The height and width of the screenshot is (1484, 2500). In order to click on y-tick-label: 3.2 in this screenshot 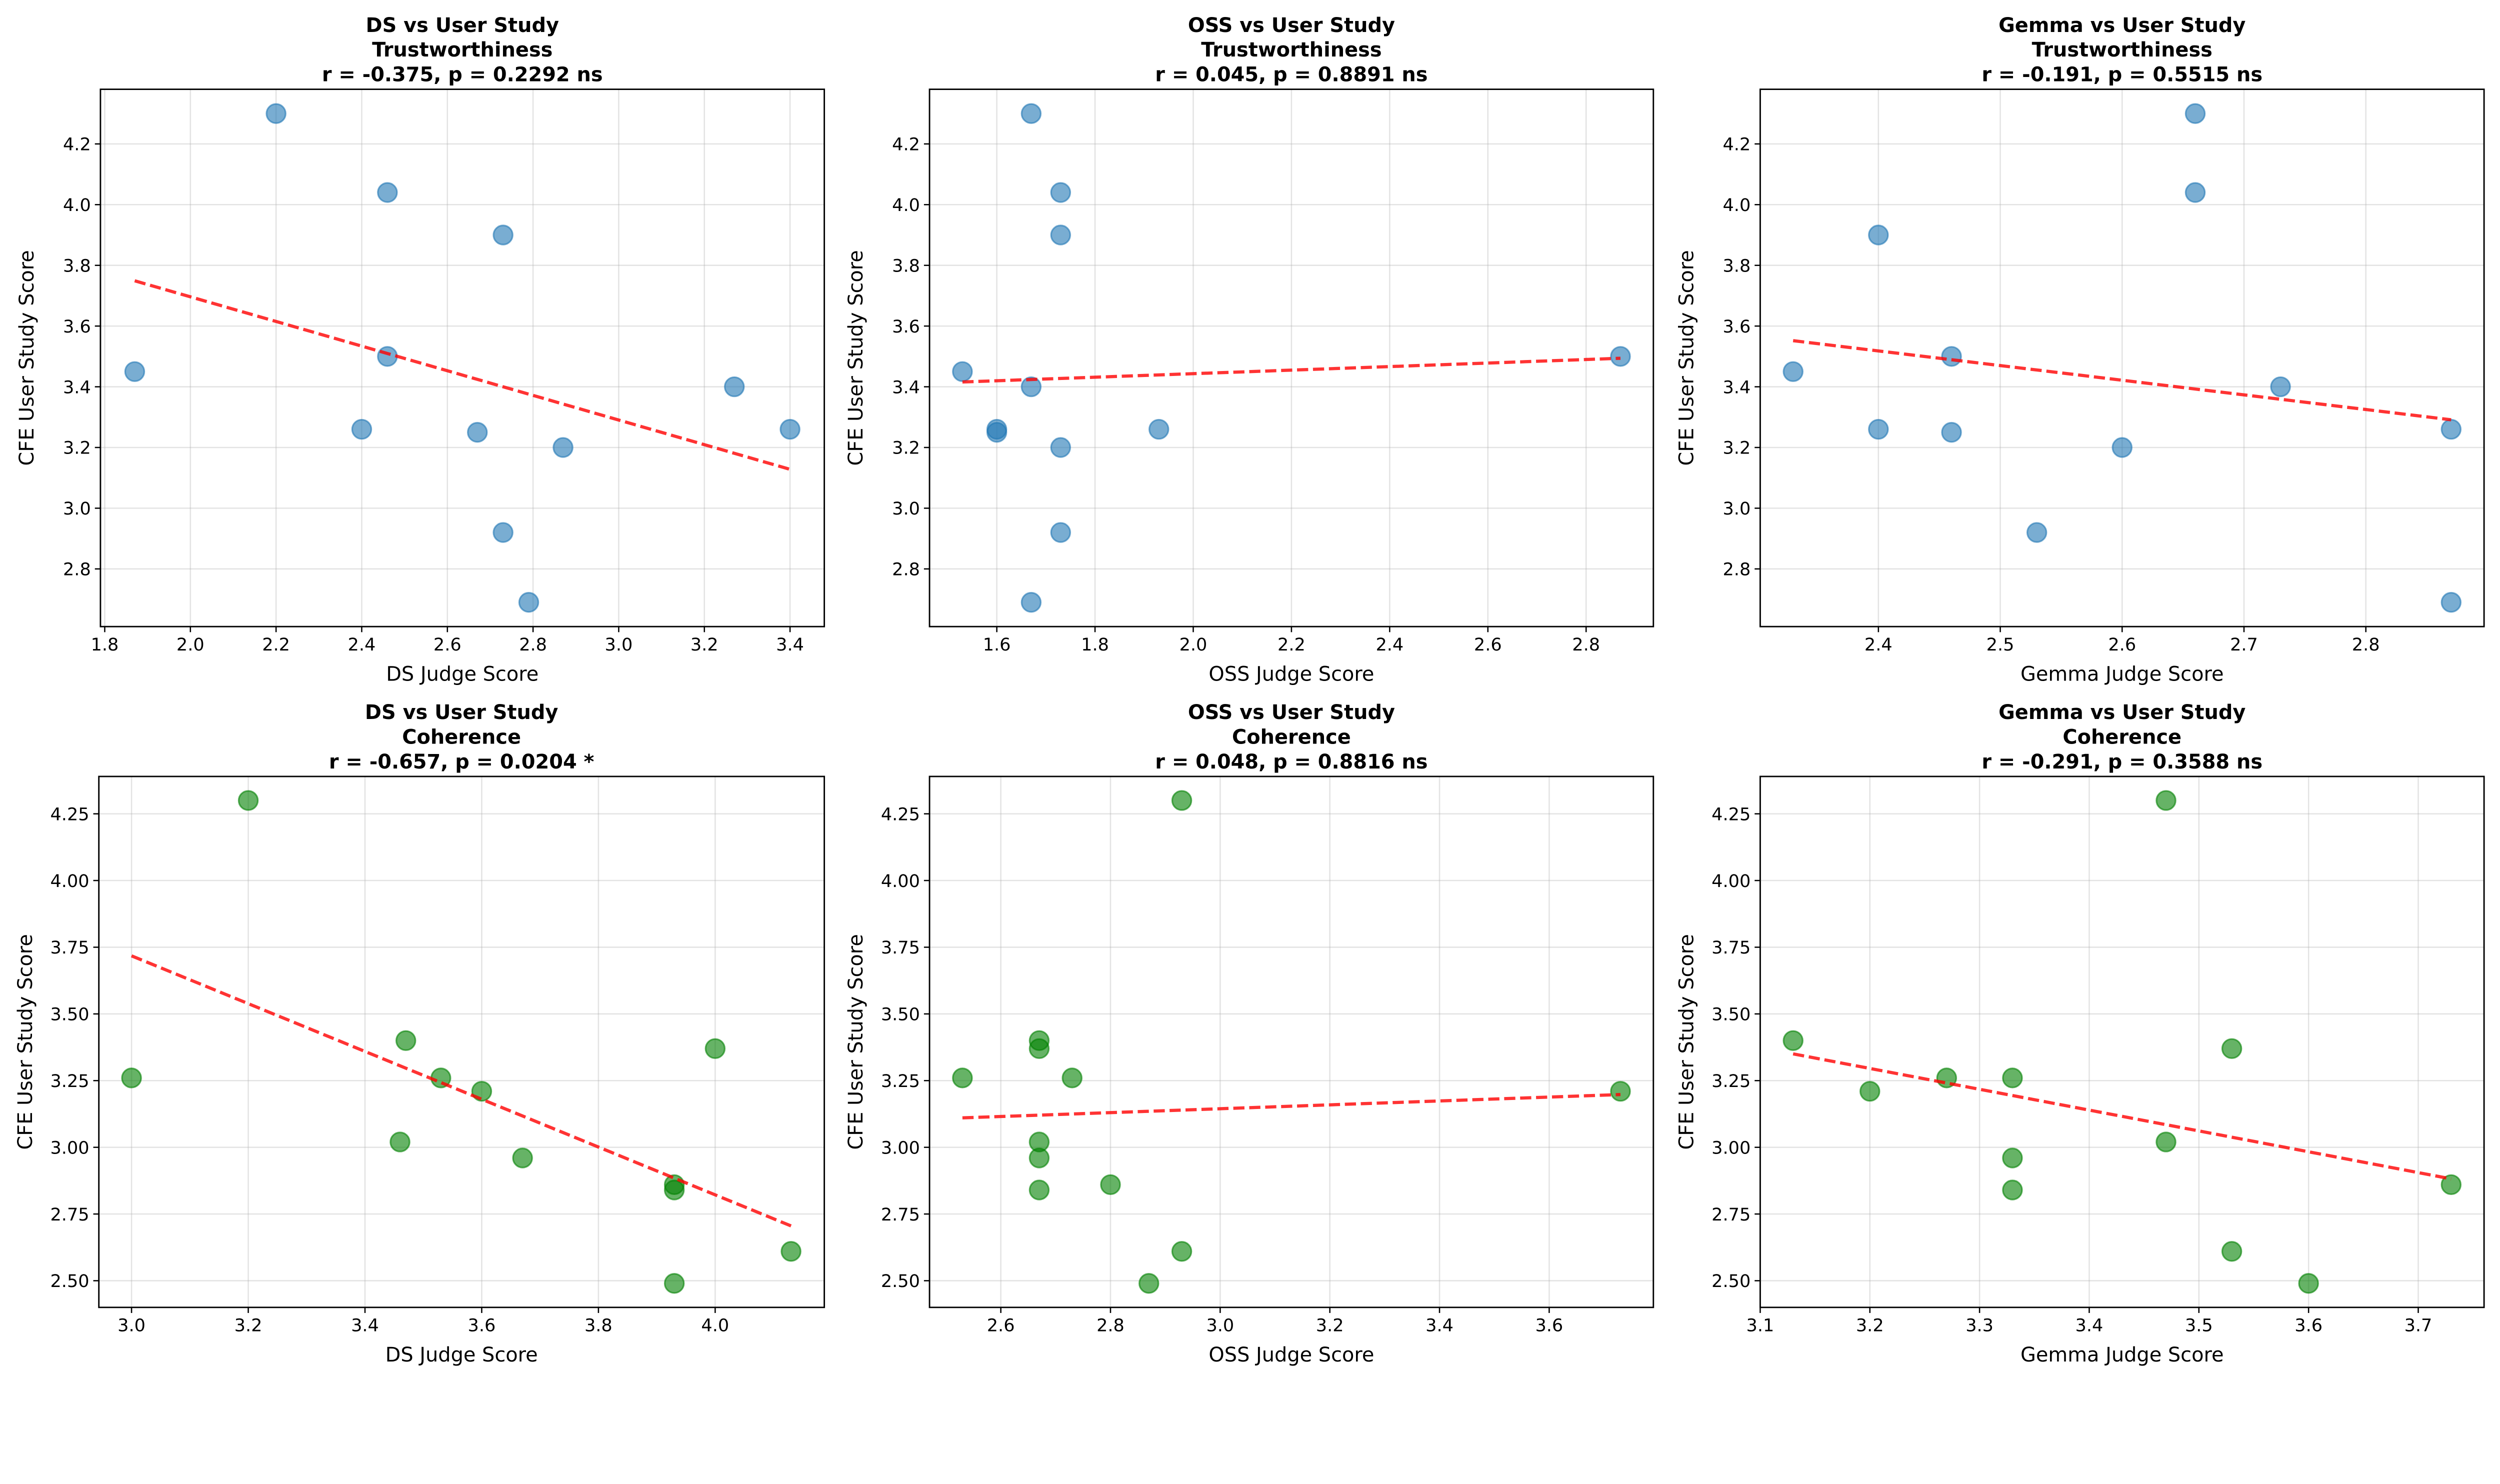, I will do `click(1737, 448)`.